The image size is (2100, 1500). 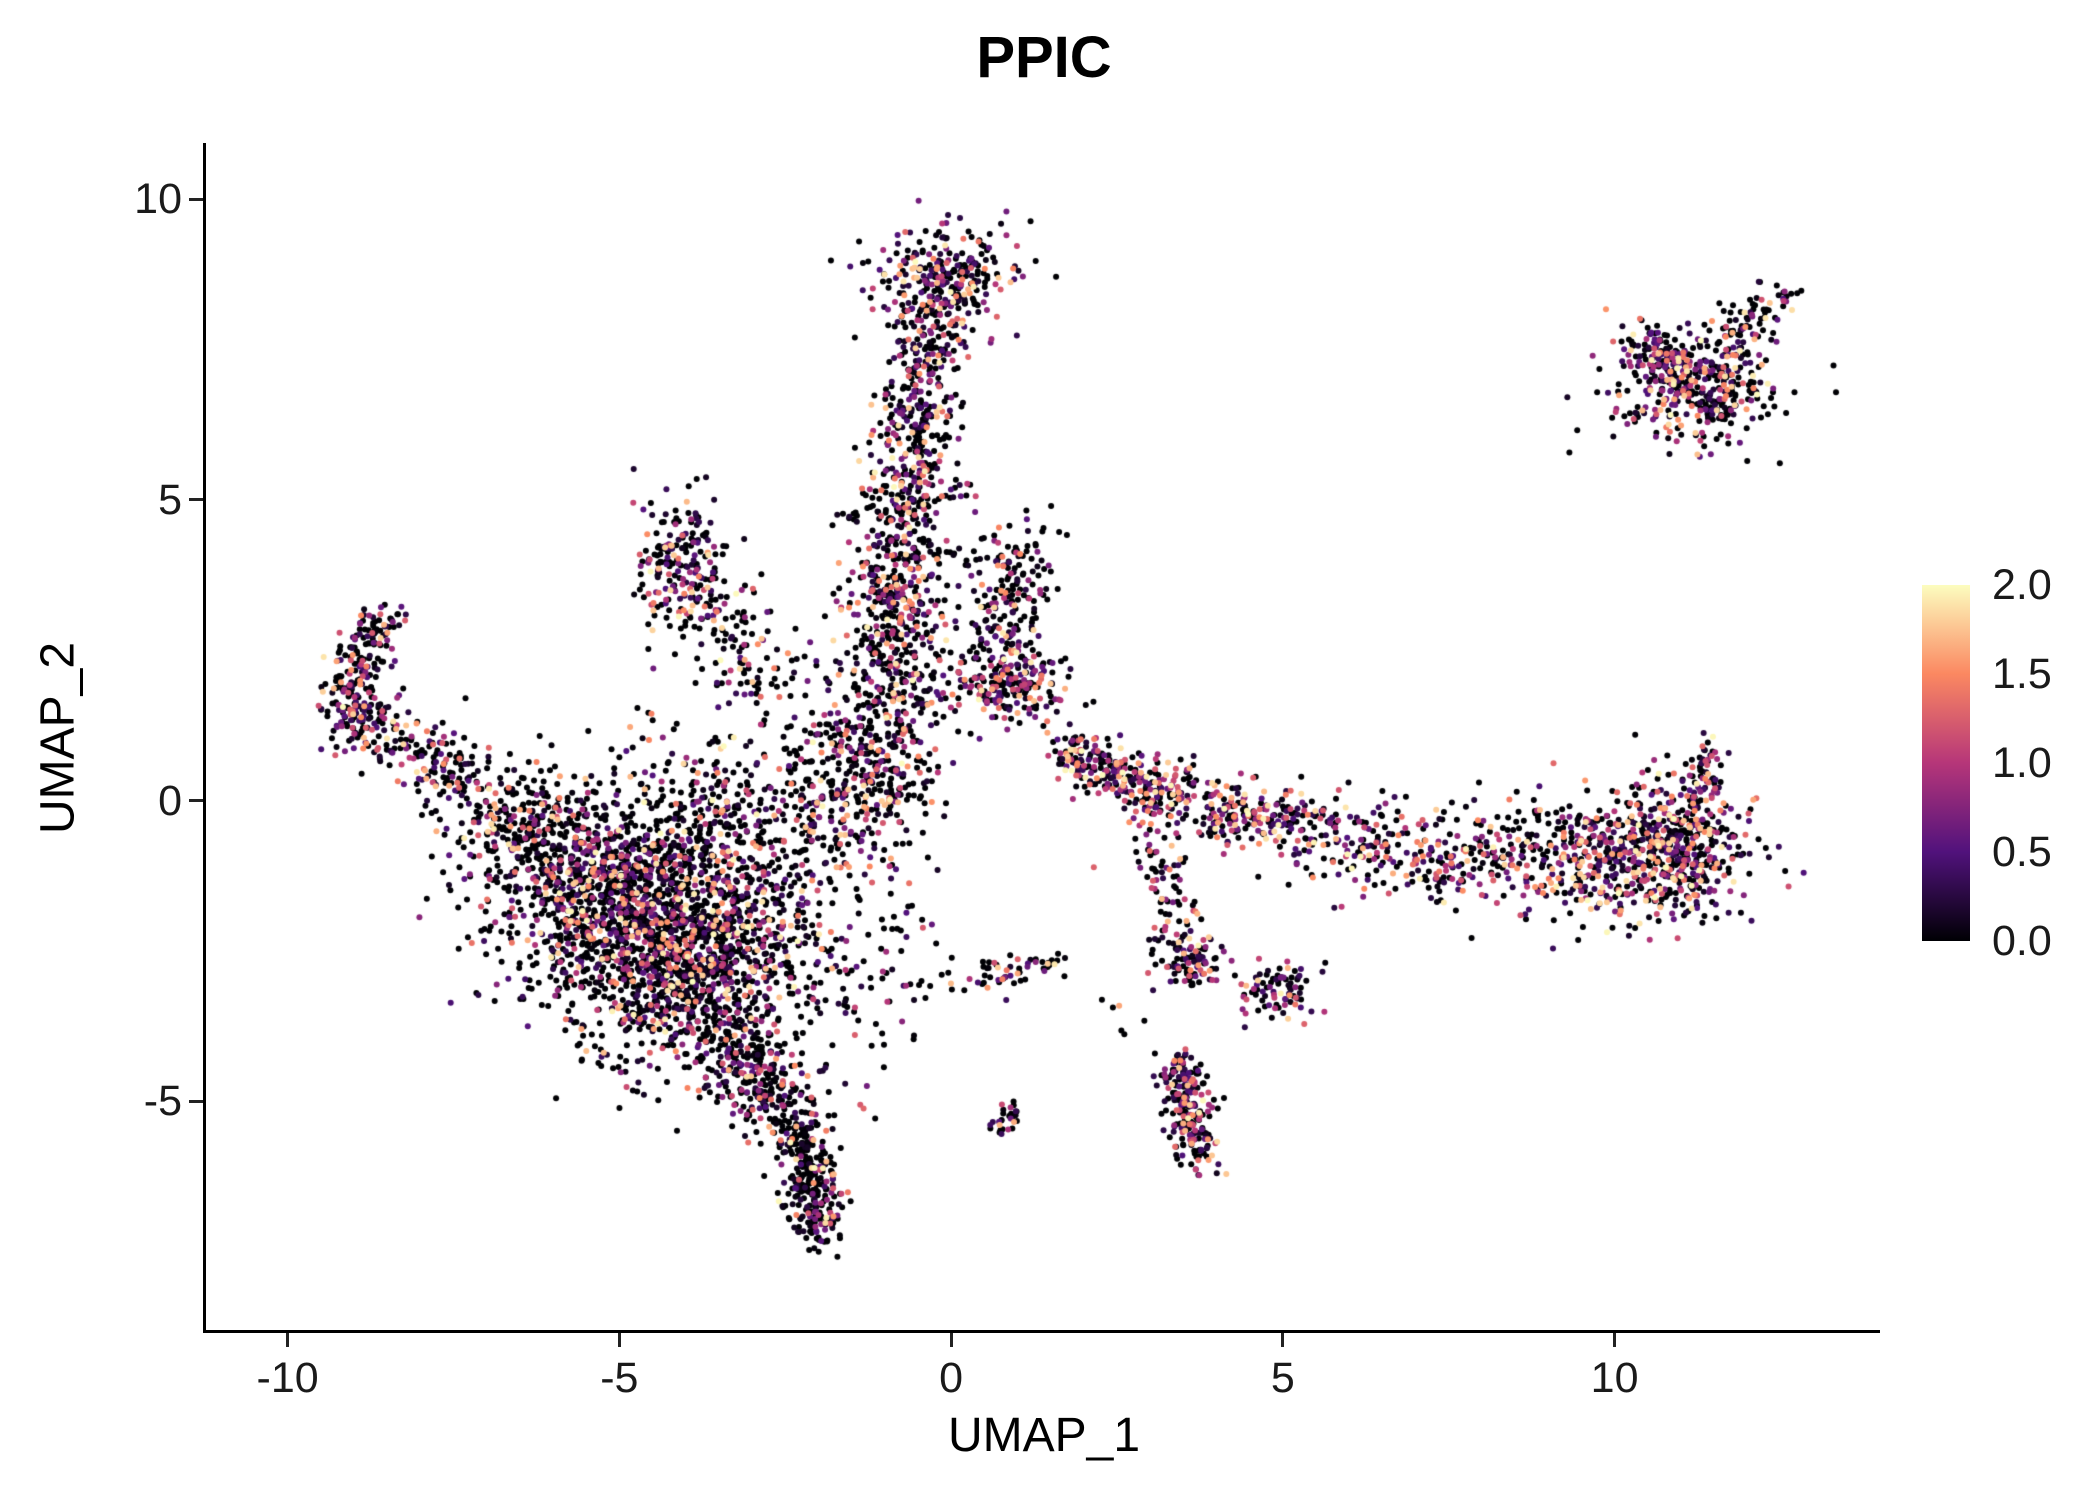 What do you see at coordinates (287, 1378) in the screenshot?
I see `x-tick-label: -10` at bounding box center [287, 1378].